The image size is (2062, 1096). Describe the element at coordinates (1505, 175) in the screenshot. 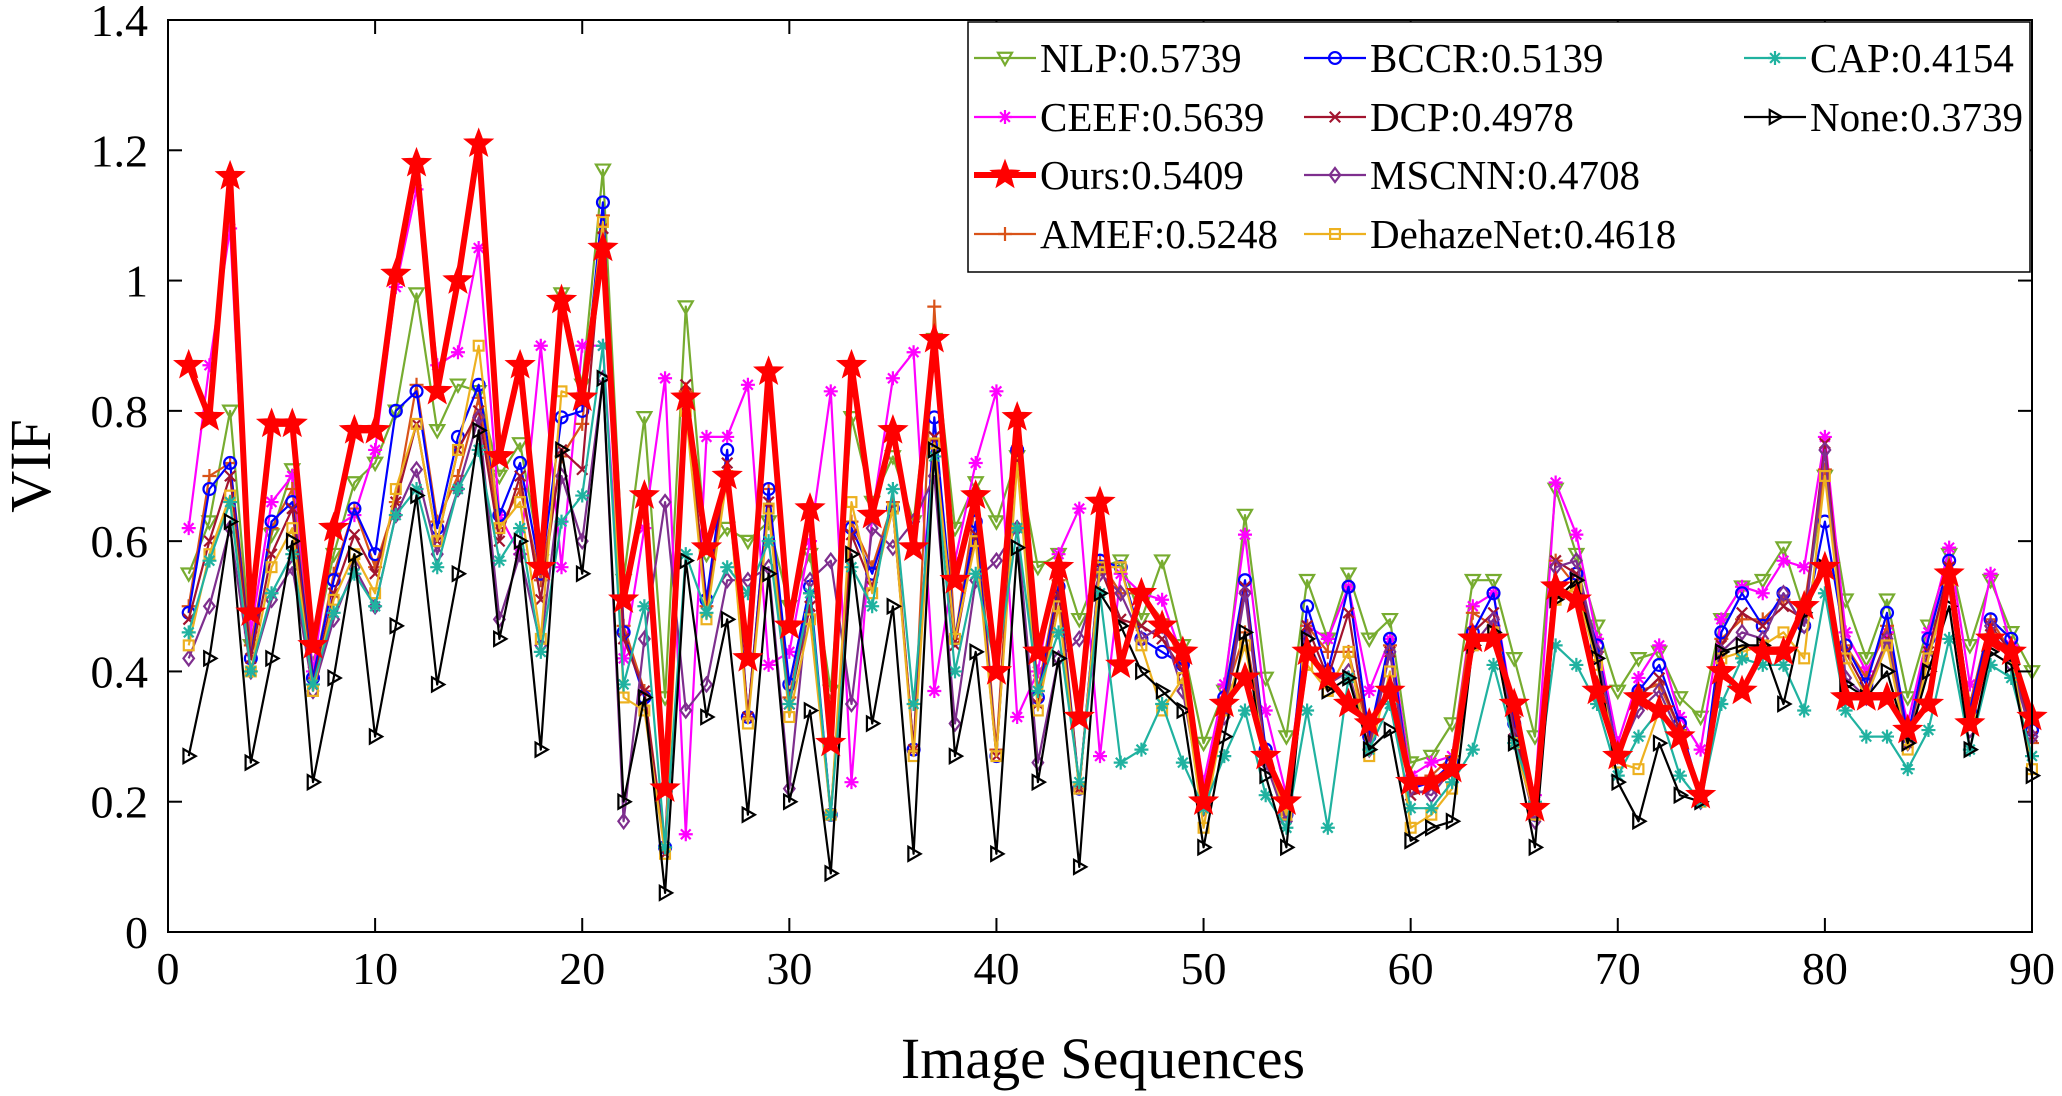

I see `legend-item-mscnn-label: MSCNN:0.4708` at that location.